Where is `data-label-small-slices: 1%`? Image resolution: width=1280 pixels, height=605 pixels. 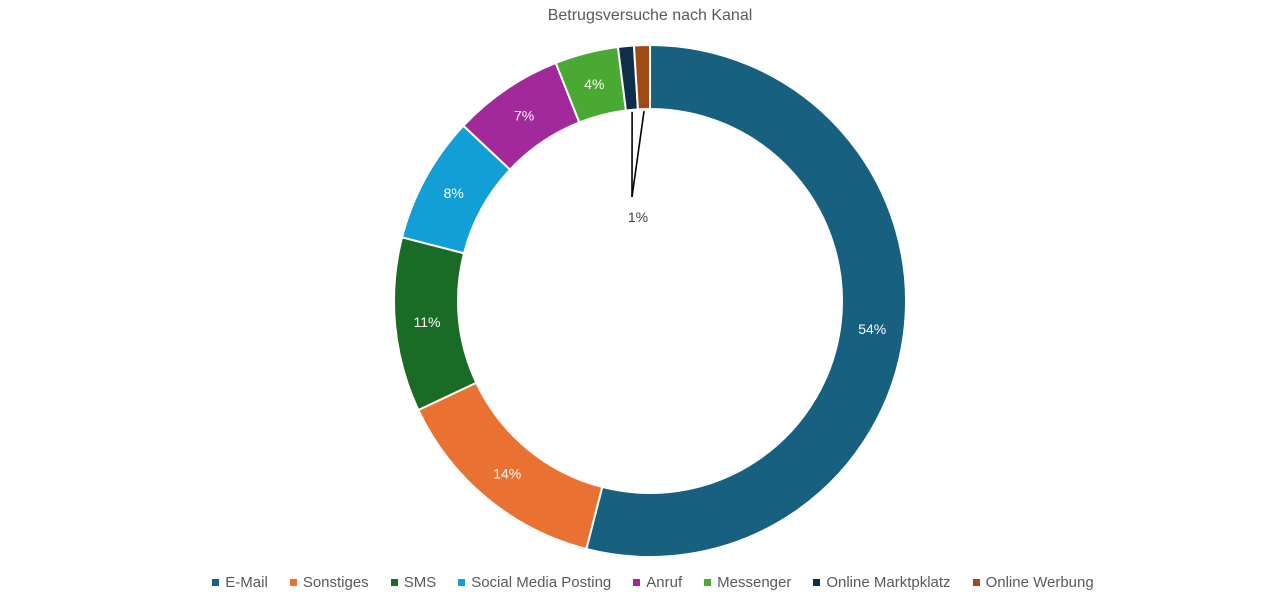
data-label-small-slices: 1% is located at coordinates (638, 217).